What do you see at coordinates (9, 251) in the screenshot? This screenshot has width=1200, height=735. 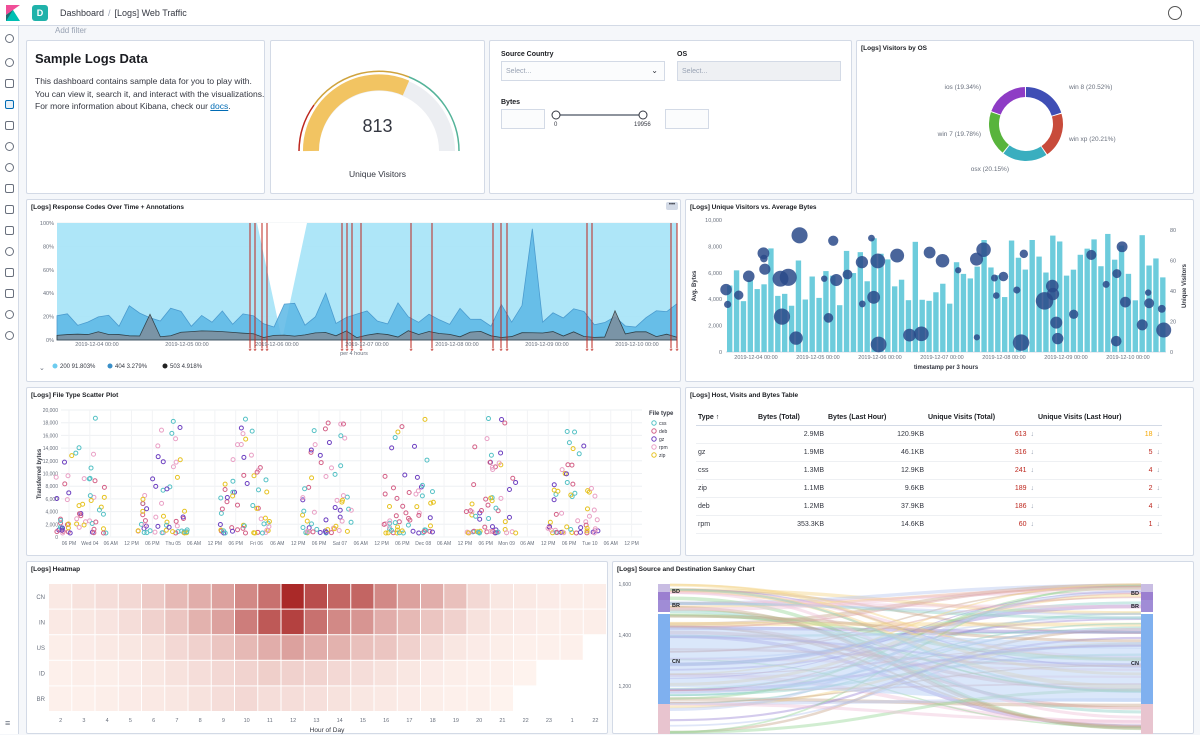 I see `uptime-icon` at bounding box center [9, 251].